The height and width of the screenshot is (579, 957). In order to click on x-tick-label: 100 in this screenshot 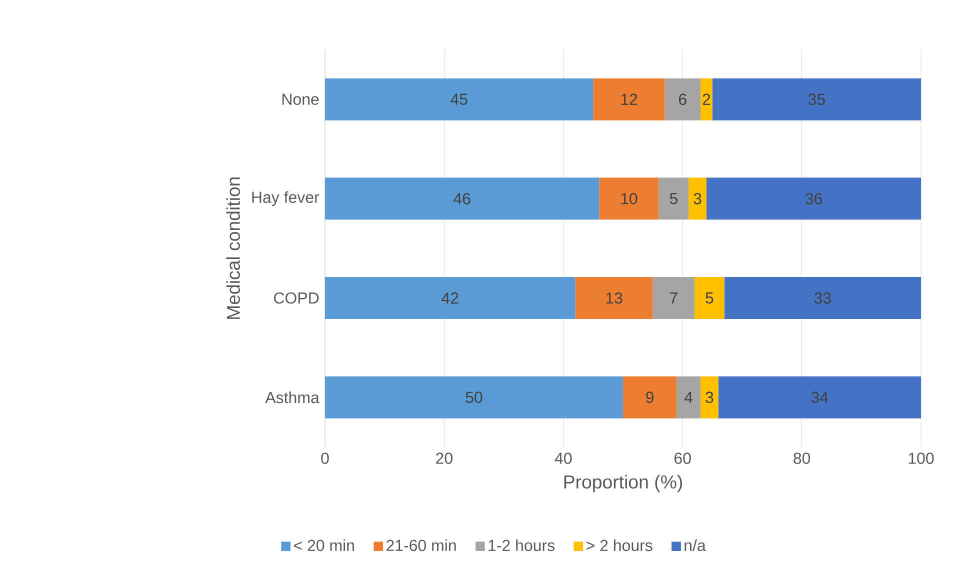, I will do `click(921, 458)`.